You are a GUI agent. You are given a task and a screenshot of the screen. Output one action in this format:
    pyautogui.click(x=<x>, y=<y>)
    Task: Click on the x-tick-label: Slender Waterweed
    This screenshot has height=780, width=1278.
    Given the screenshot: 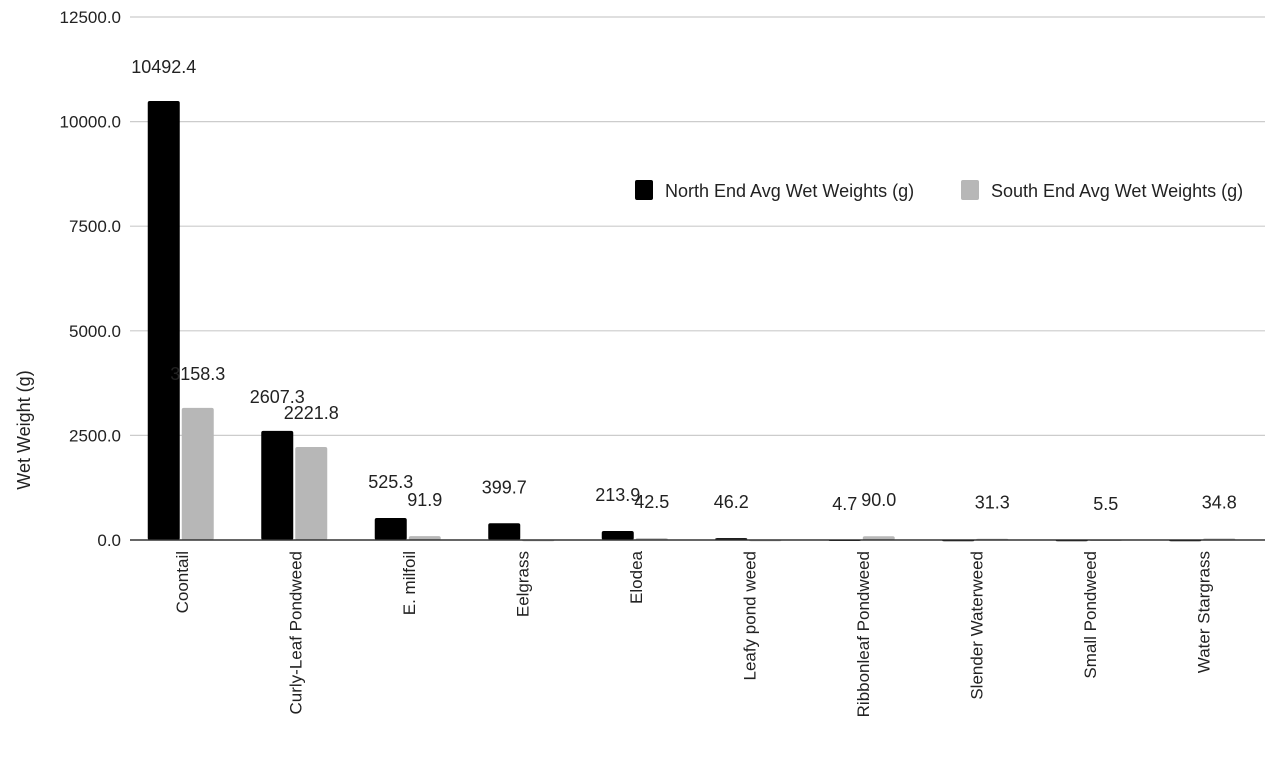 What is the action you would take?
    pyautogui.click(x=976, y=625)
    